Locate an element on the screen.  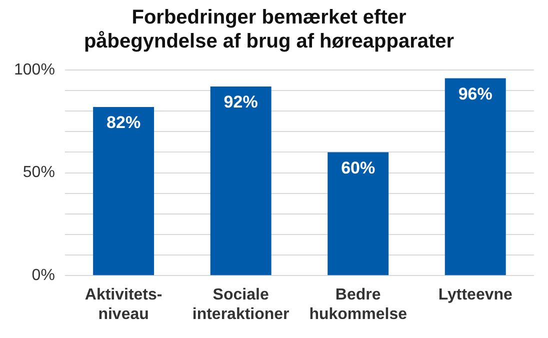
chart-title: Forbedringer bemærket efter påbegyndelse af brug af høreapparater is located at coordinates (269, 29).